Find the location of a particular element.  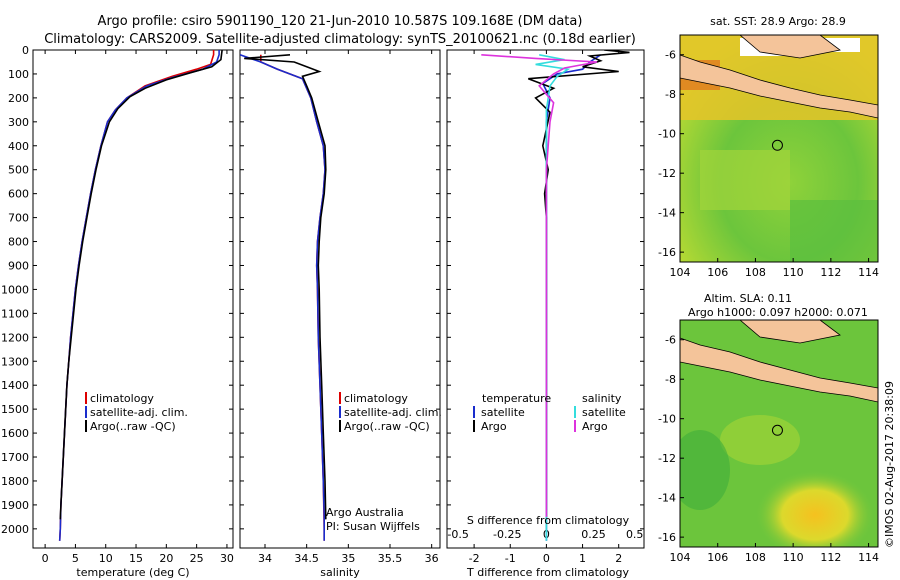

annotation-pi: PI: Susan Wijffels is located at coordinates (373, 526).